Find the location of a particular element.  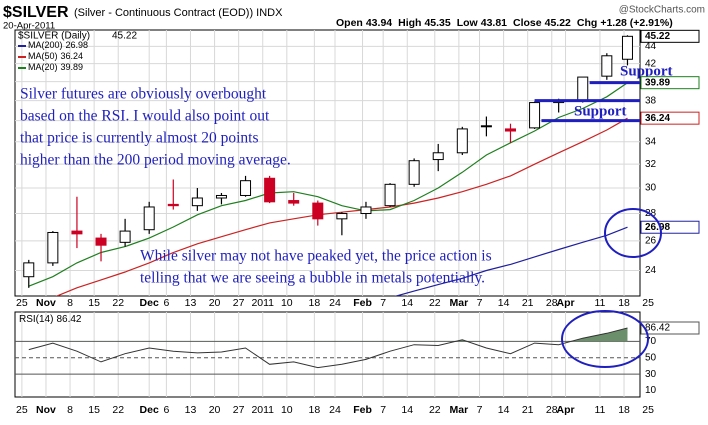

header-label: Close is located at coordinates (527, 23).